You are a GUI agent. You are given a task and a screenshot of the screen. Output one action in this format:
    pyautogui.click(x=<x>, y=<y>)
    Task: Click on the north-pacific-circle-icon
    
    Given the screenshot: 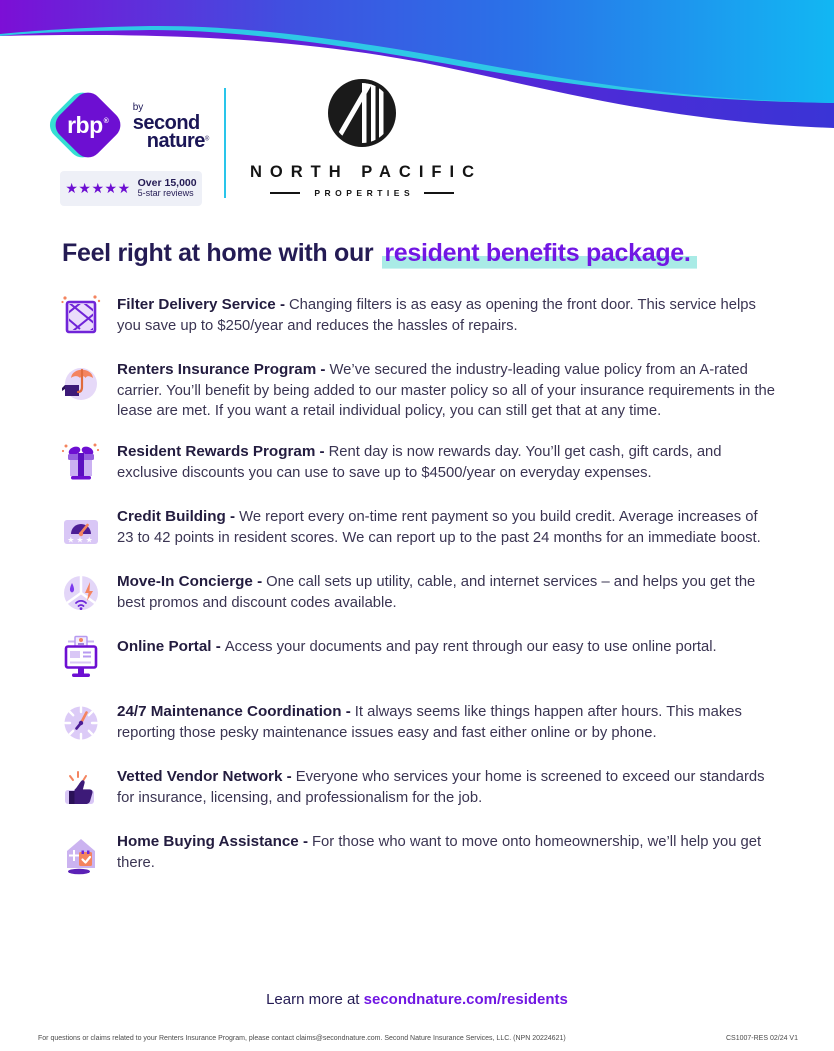 What is the action you would take?
    pyautogui.click(x=362, y=113)
    